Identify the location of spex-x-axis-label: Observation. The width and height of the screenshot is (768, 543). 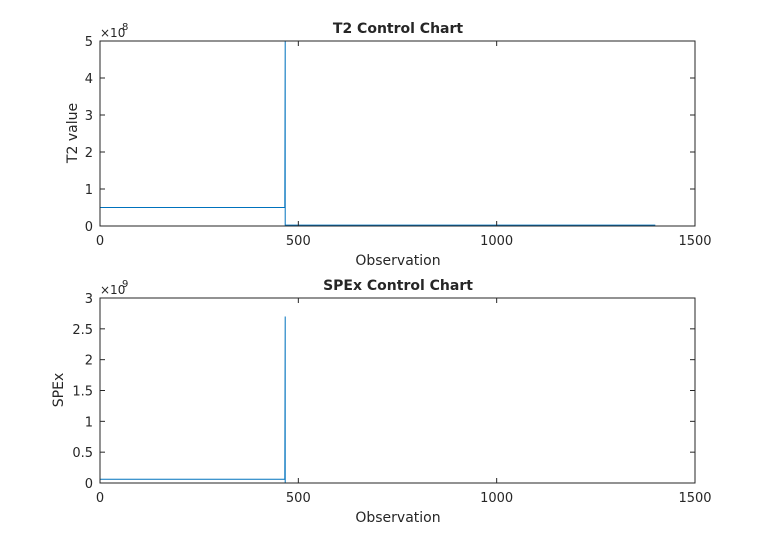
(397, 518).